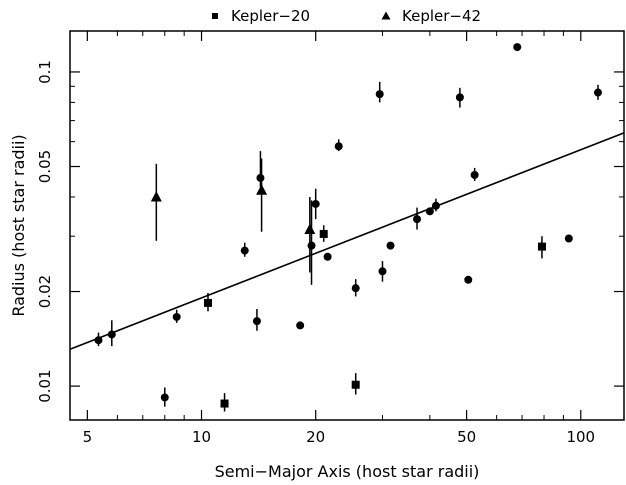 This screenshot has height=485, width=626. I want to click on y-tick-label: 0.05, so click(45, 166).